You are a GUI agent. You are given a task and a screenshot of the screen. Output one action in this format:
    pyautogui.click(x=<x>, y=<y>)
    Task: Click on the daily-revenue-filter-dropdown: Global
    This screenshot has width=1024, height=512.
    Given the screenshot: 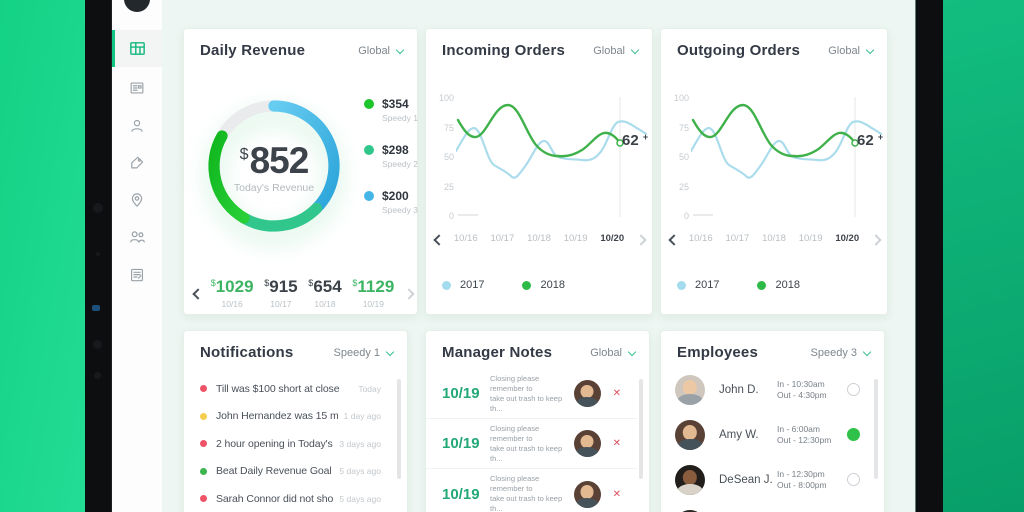 What is the action you would take?
    pyautogui.click(x=380, y=51)
    